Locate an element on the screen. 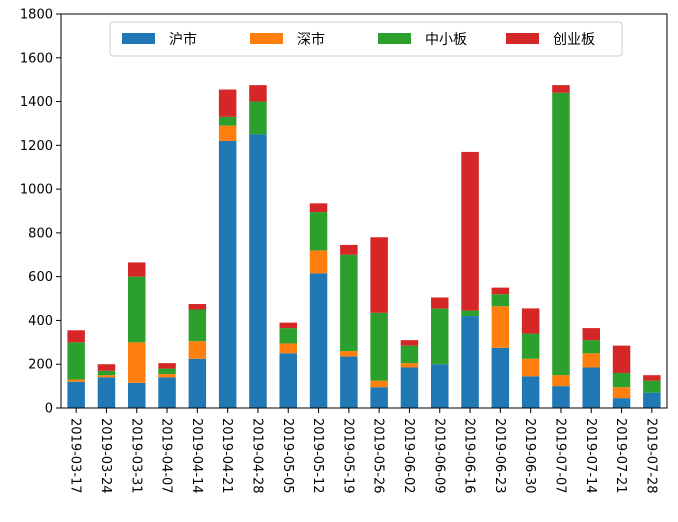  y-tick-label: 1200 is located at coordinates (36, 146).